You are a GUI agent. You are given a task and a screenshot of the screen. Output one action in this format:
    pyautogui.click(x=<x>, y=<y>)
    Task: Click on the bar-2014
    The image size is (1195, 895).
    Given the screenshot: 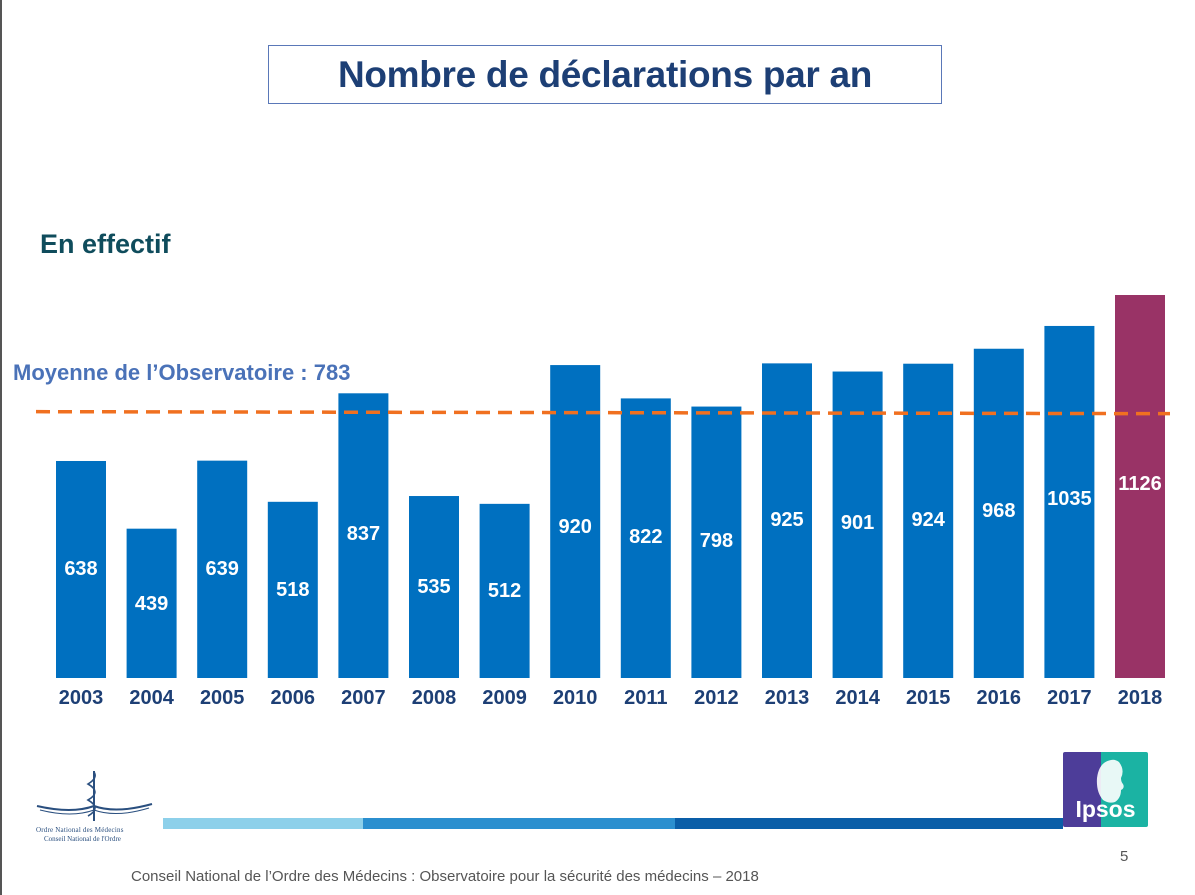 What is the action you would take?
    pyautogui.click(x=857, y=524)
    